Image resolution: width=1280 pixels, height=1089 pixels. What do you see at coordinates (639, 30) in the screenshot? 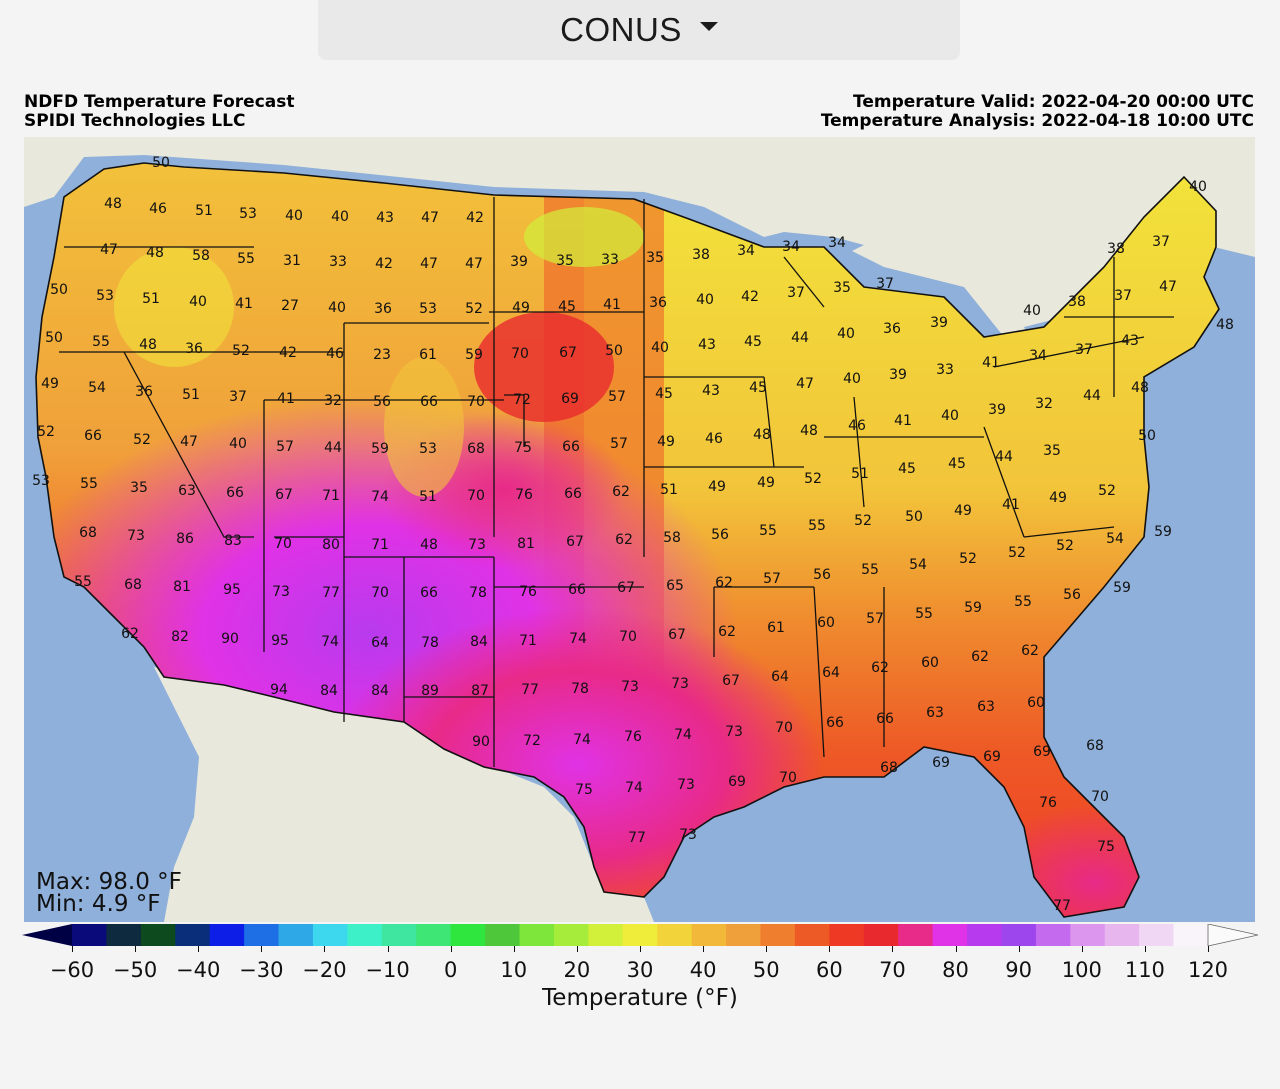
I see `region-dropdown: CONUS` at bounding box center [639, 30].